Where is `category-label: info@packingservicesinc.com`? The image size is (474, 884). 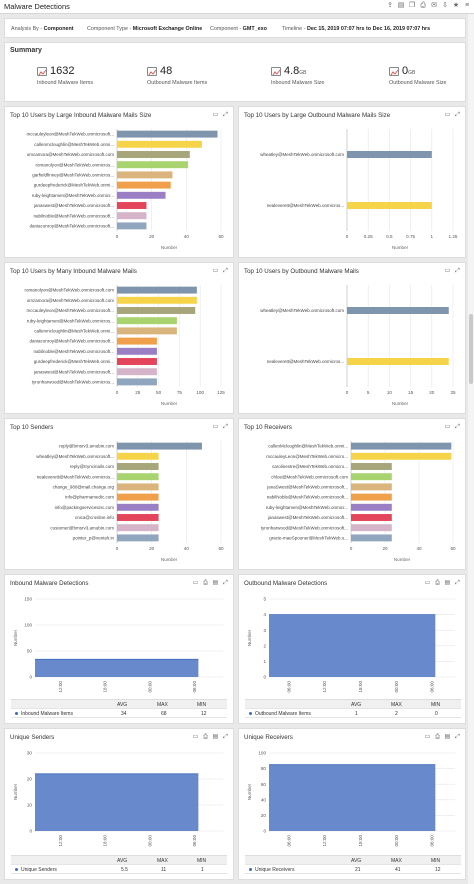
category-label: info@packingservicesinc.com is located at coordinates (85, 507).